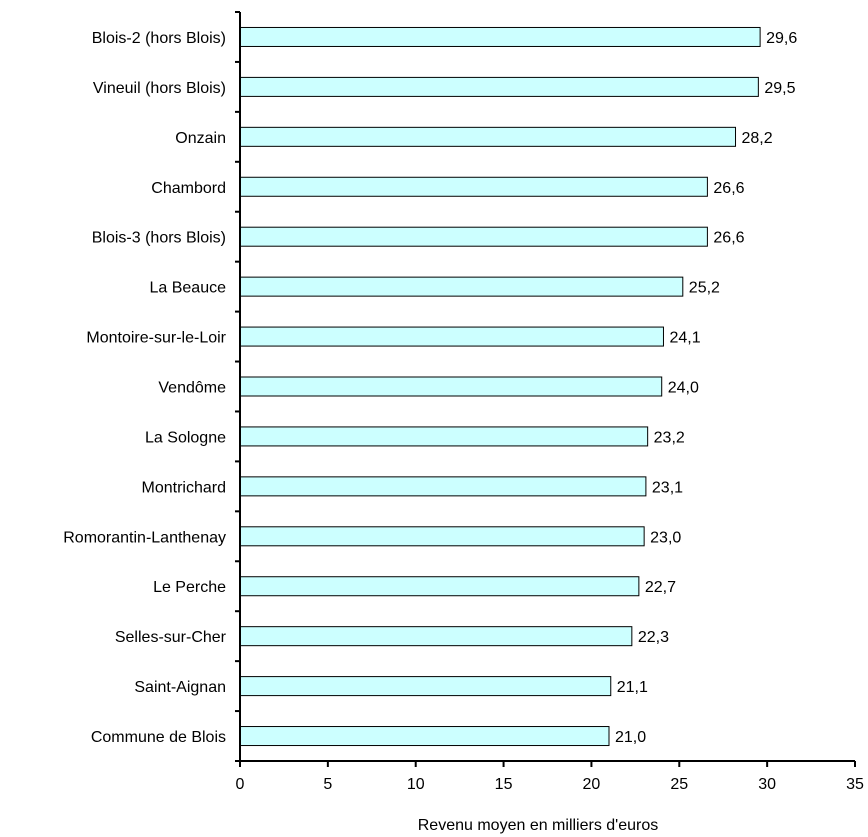  I want to click on category-label: Vendôme, so click(192, 388).